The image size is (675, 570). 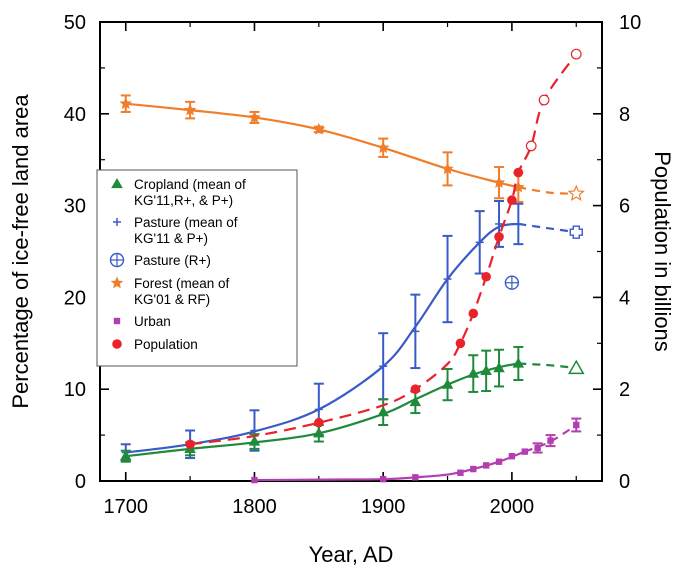 I want to click on y-axis-left-label: Percentage of ice-free land area, so click(x=20, y=251).